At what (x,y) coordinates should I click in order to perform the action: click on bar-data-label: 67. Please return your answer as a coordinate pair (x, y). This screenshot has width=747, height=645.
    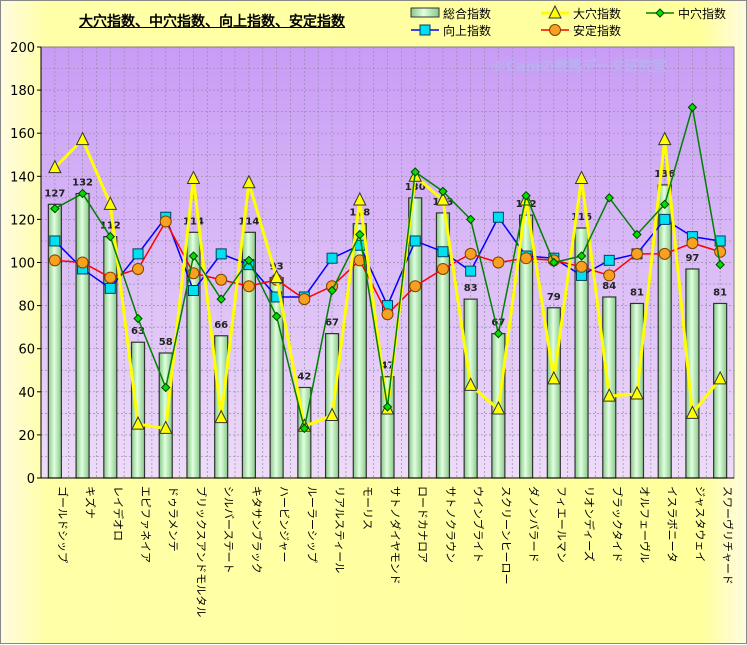
    Looking at the image, I should click on (332, 323).